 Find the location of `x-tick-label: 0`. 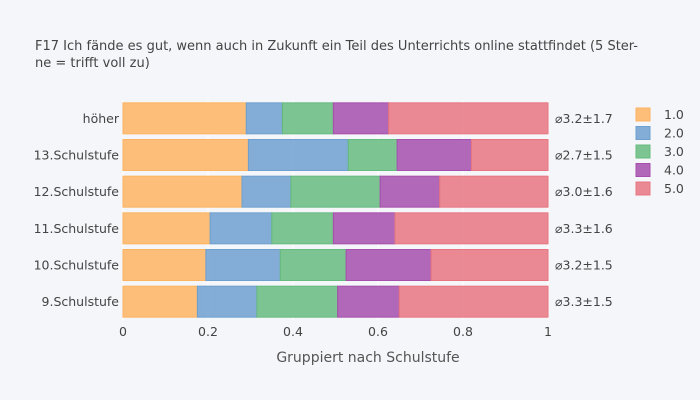

x-tick-label: 0 is located at coordinates (123, 331).